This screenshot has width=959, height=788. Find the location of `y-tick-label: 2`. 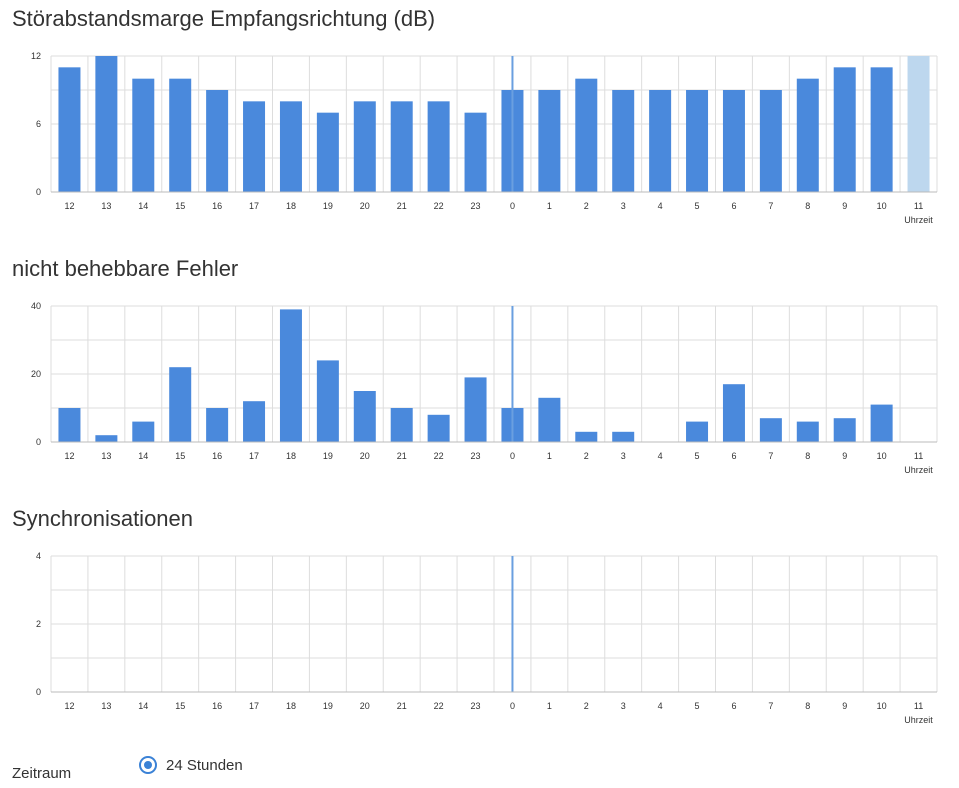

y-tick-label: 2 is located at coordinates (38, 624).